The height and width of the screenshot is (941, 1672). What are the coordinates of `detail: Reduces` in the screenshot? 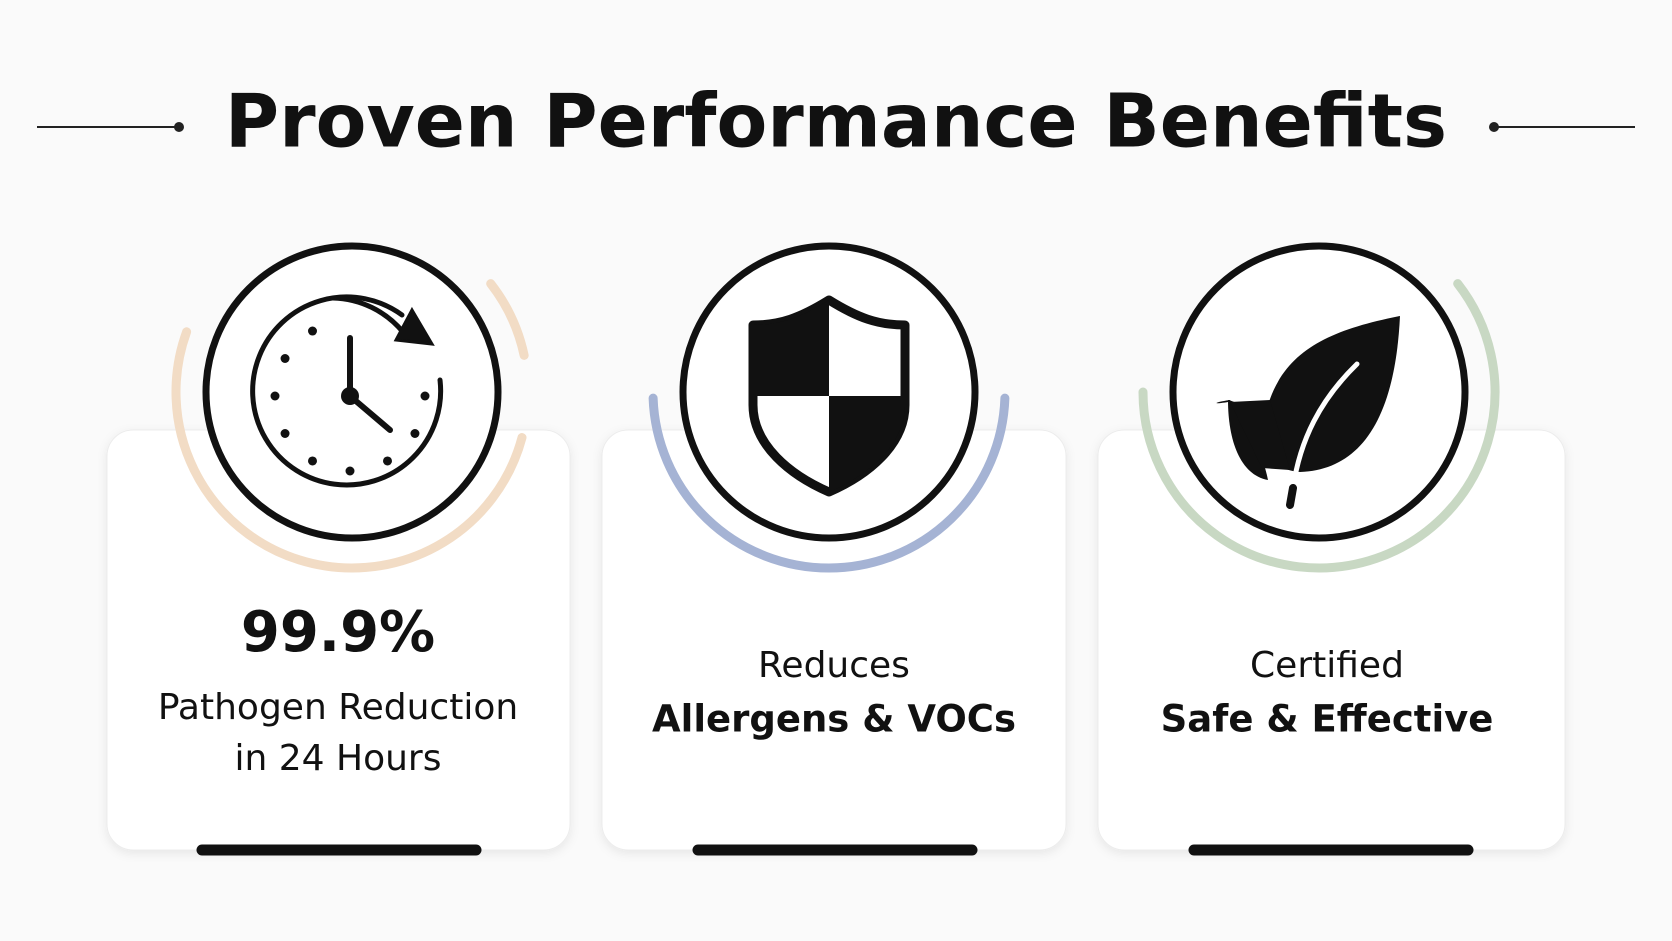 It's located at (834, 665).